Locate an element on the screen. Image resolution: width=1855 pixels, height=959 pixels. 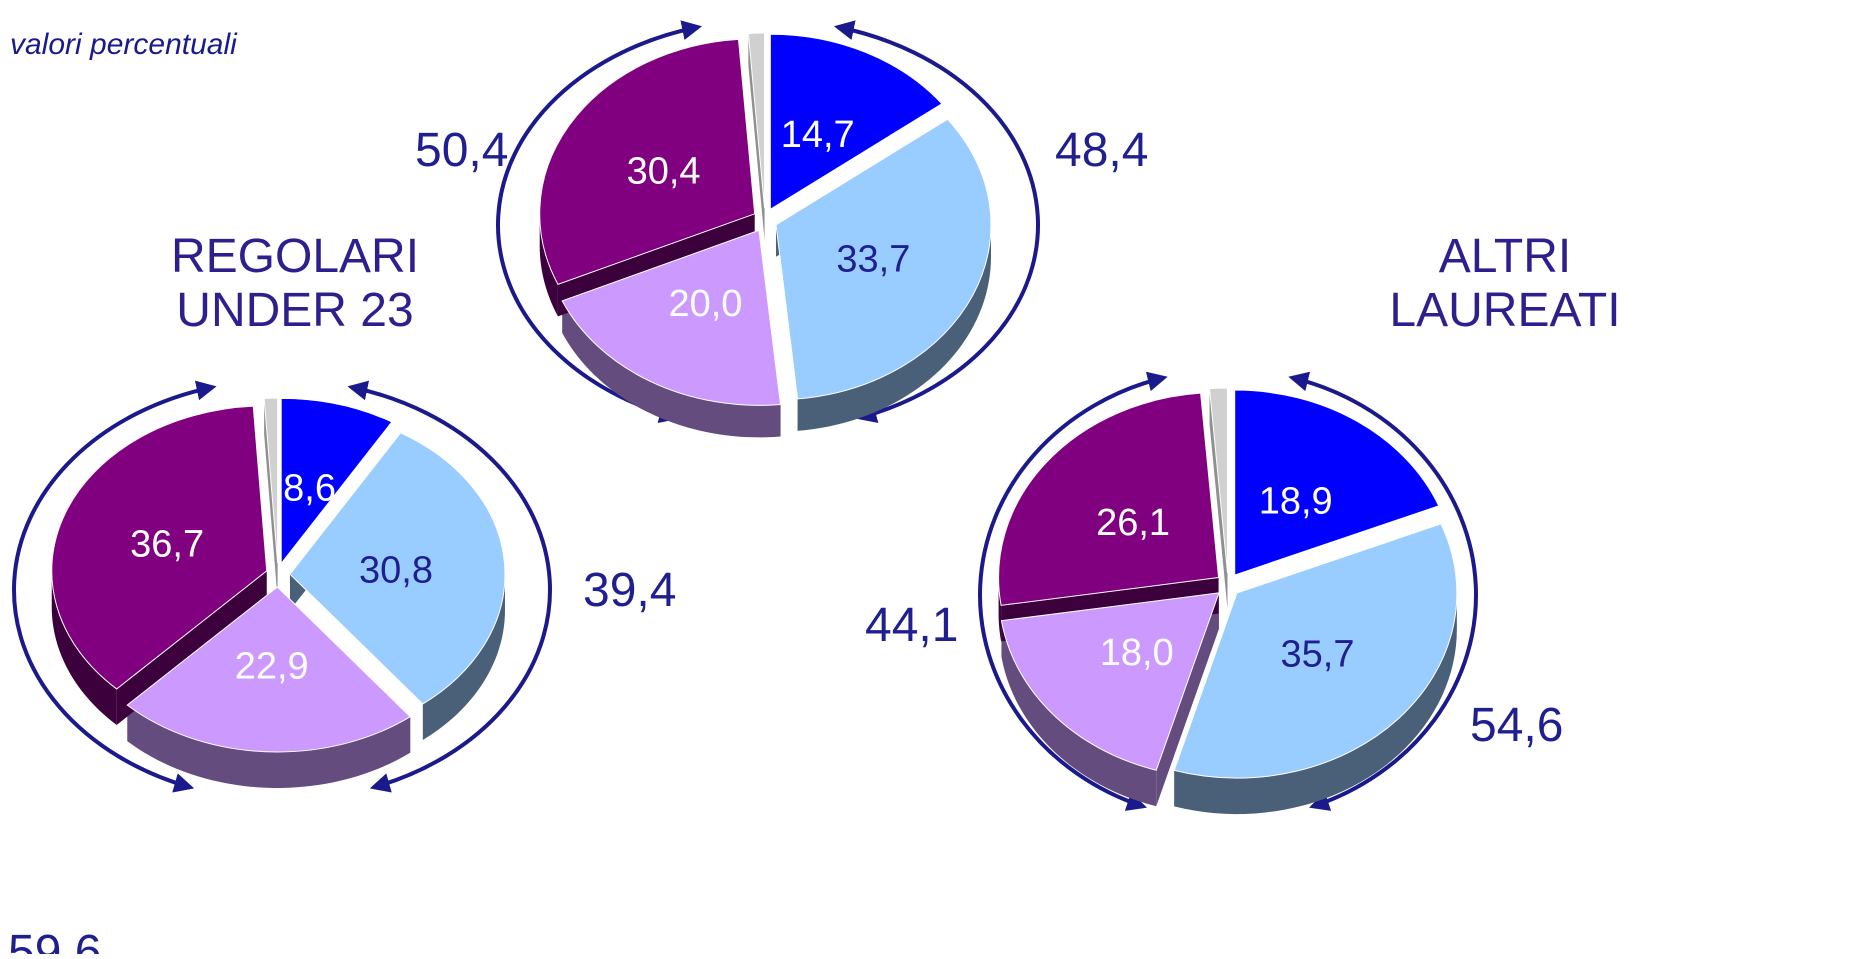
slice-label-3: 30,4 is located at coordinates (664, 171).